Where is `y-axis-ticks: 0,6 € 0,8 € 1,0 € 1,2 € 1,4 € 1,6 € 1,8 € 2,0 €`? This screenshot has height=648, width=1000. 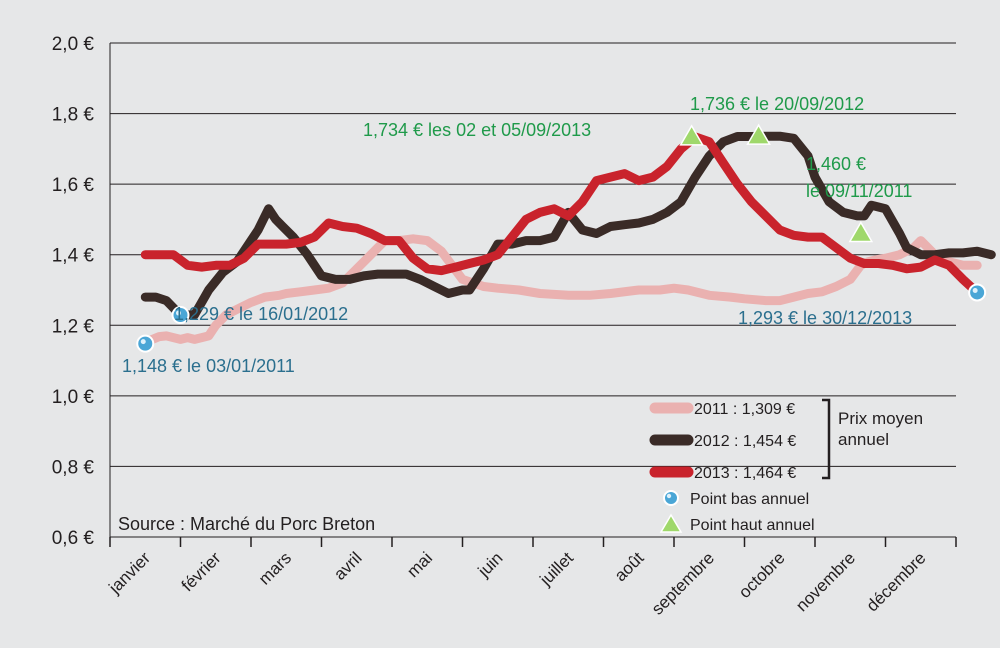
y-axis-ticks: 0,6 € 0,8 € 1,0 € 1,2 € 1,4 € 1,6 € 1,8 € 2,0 € is located at coordinates (73, 291).